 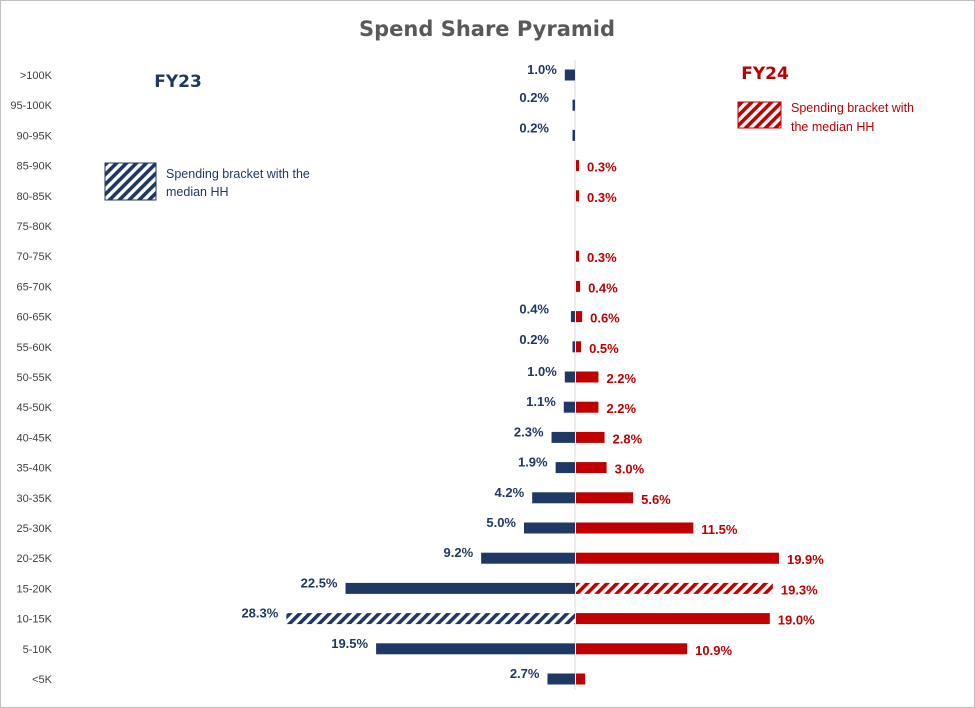 I want to click on fy24-label-25-30k: 11.5%, so click(x=719, y=529).